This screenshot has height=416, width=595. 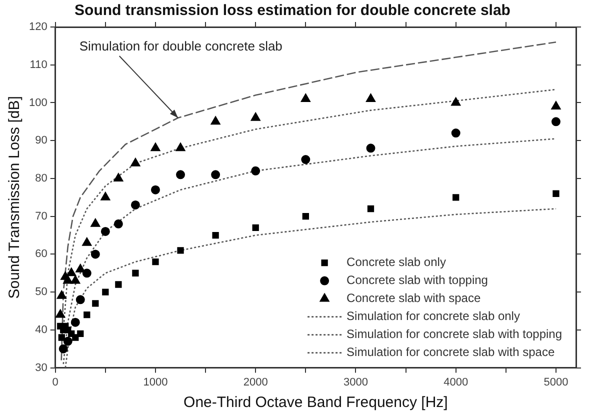 What do you see at coordinates (41, 178) in the screenshot?
I see `y-tick-label: 80` at bounding box center [41, 178].